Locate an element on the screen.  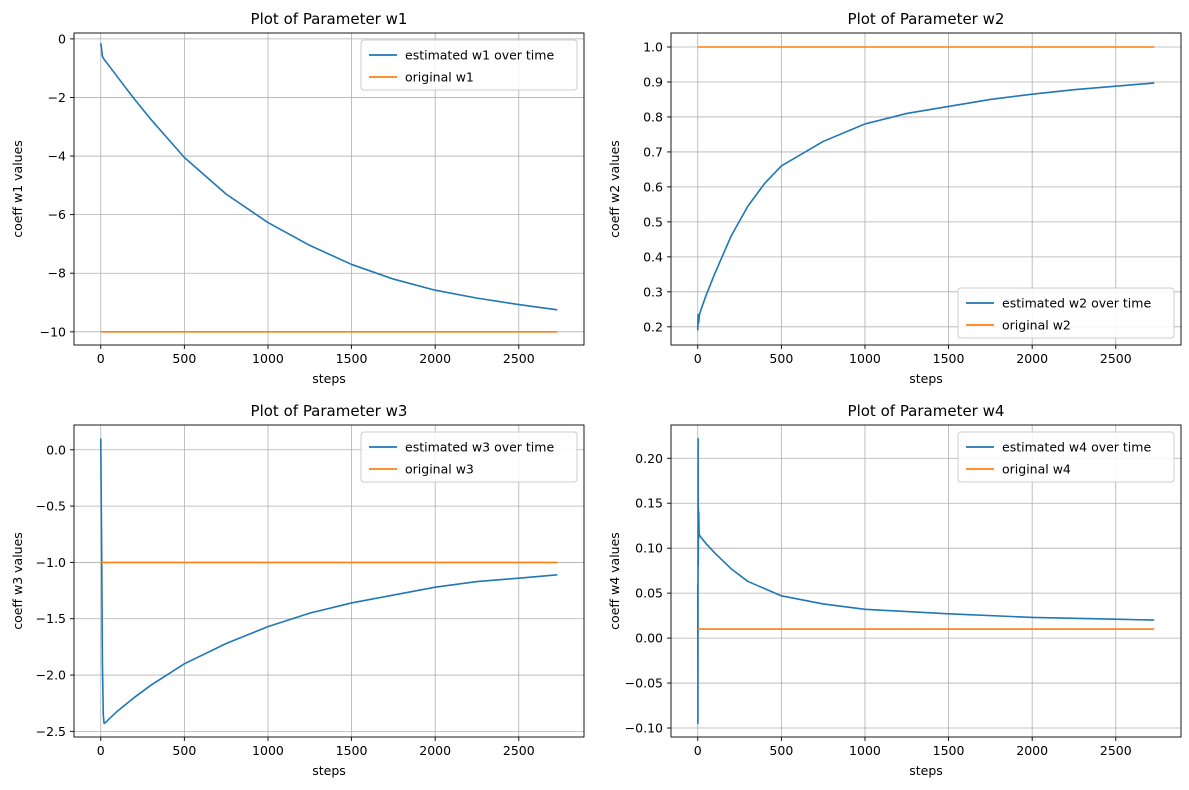
y-tick-label: −0.10 is located at coordinates (644, 728).